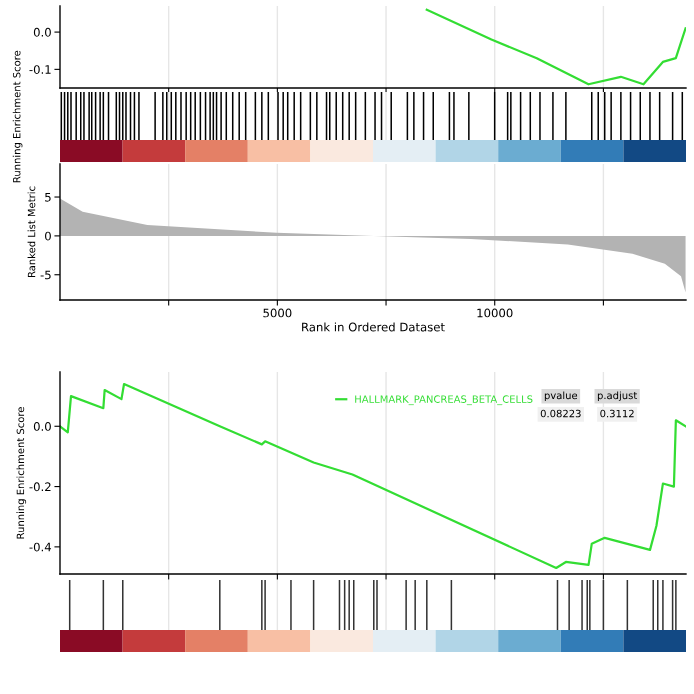  What do you see at coordinates (555, 47) in the screenshot?
I see `line-series` at bounding box center [555, 47].